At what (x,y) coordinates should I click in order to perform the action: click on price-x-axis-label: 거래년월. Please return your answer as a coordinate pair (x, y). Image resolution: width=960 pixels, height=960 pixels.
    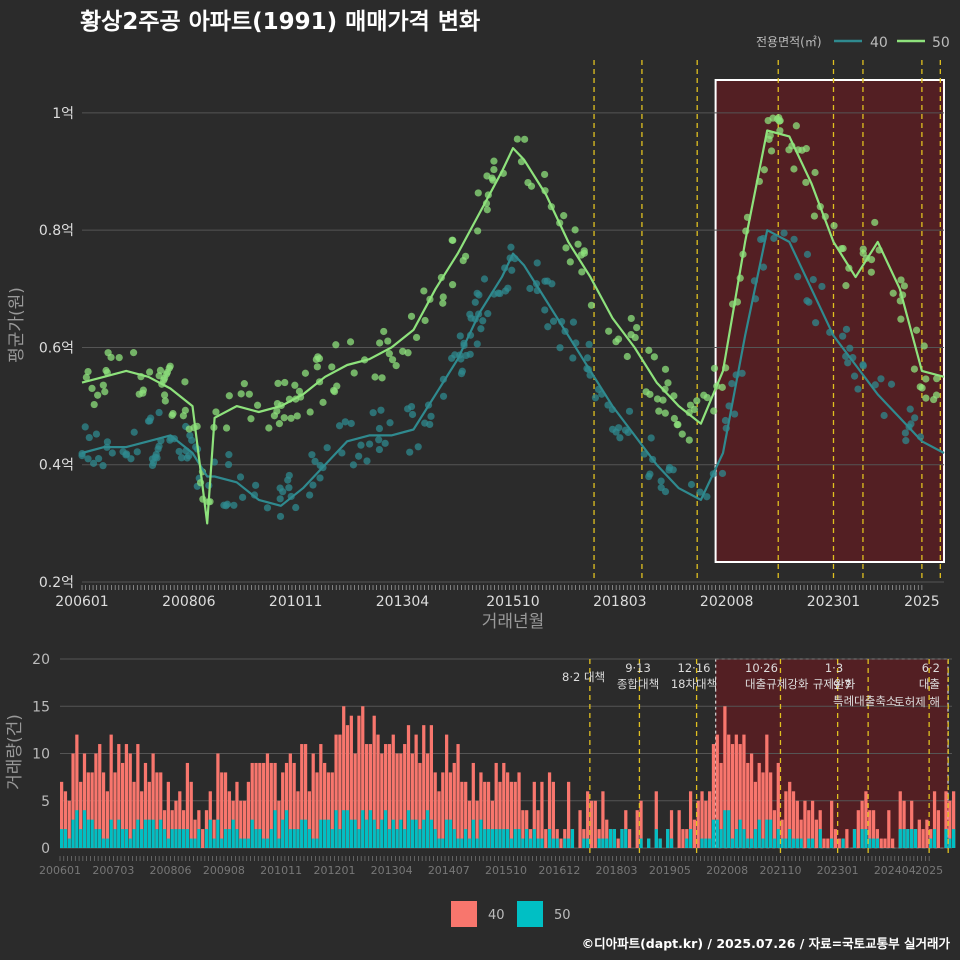
    Looking at the image, I should click on (513, 622).